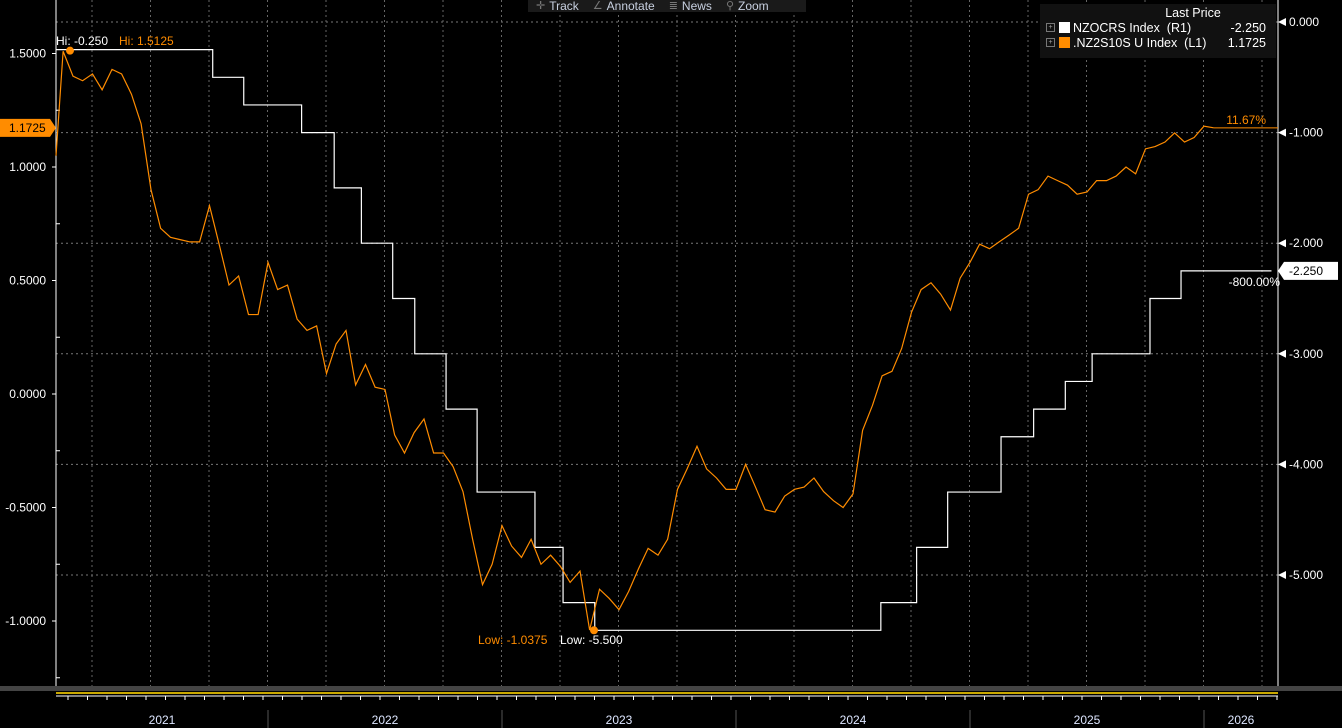 The image size is (1342, 728). I want to click on legend-header: Last Price, so click(1193, 13).